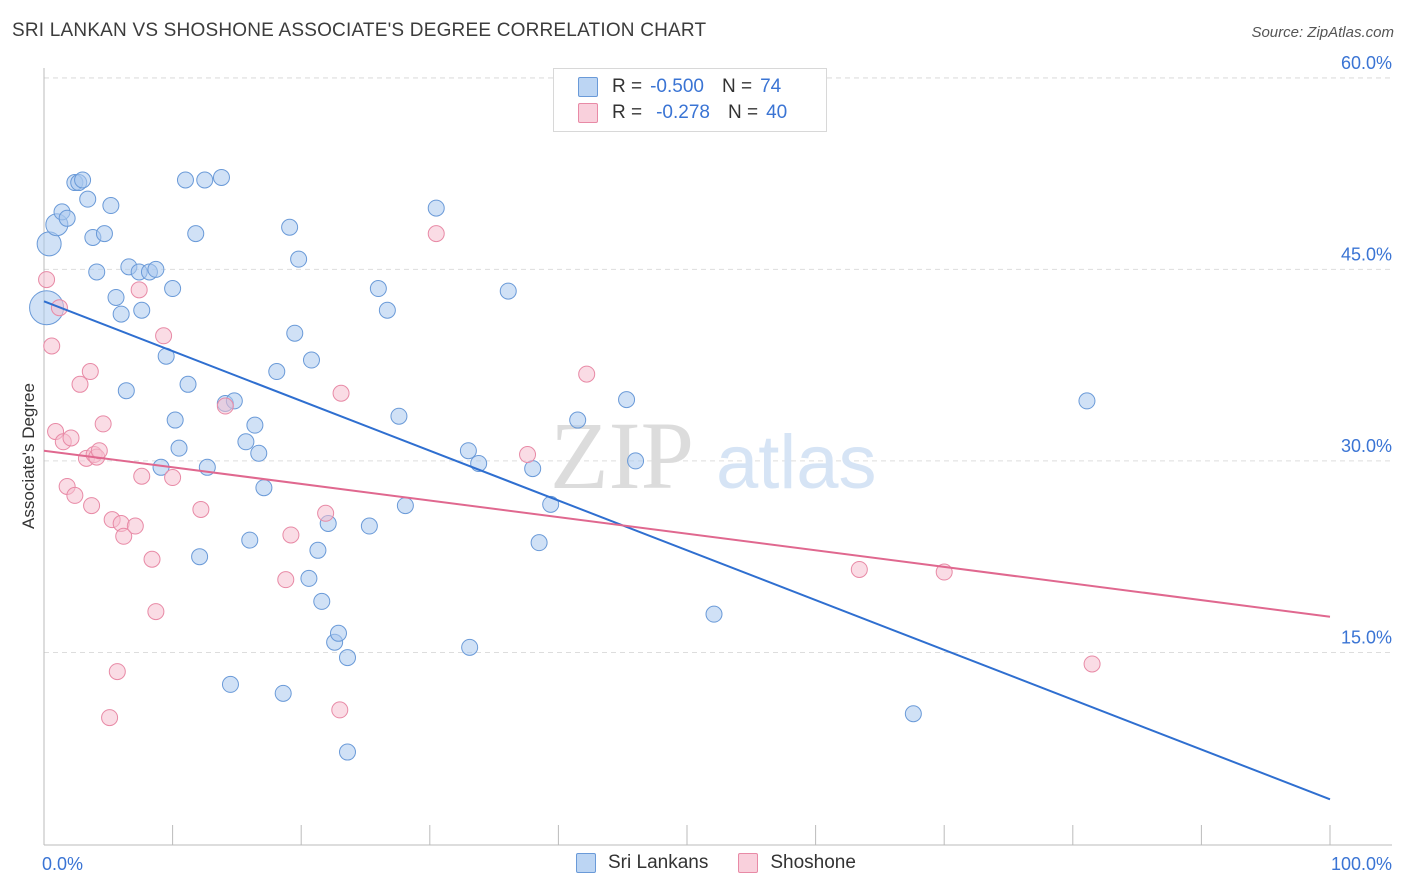  What do you see at coordinates (1322, 32) in the screenshot?
I see `chart-source: Source: ZipAtlas.com` at bounding box center [1322, 32].